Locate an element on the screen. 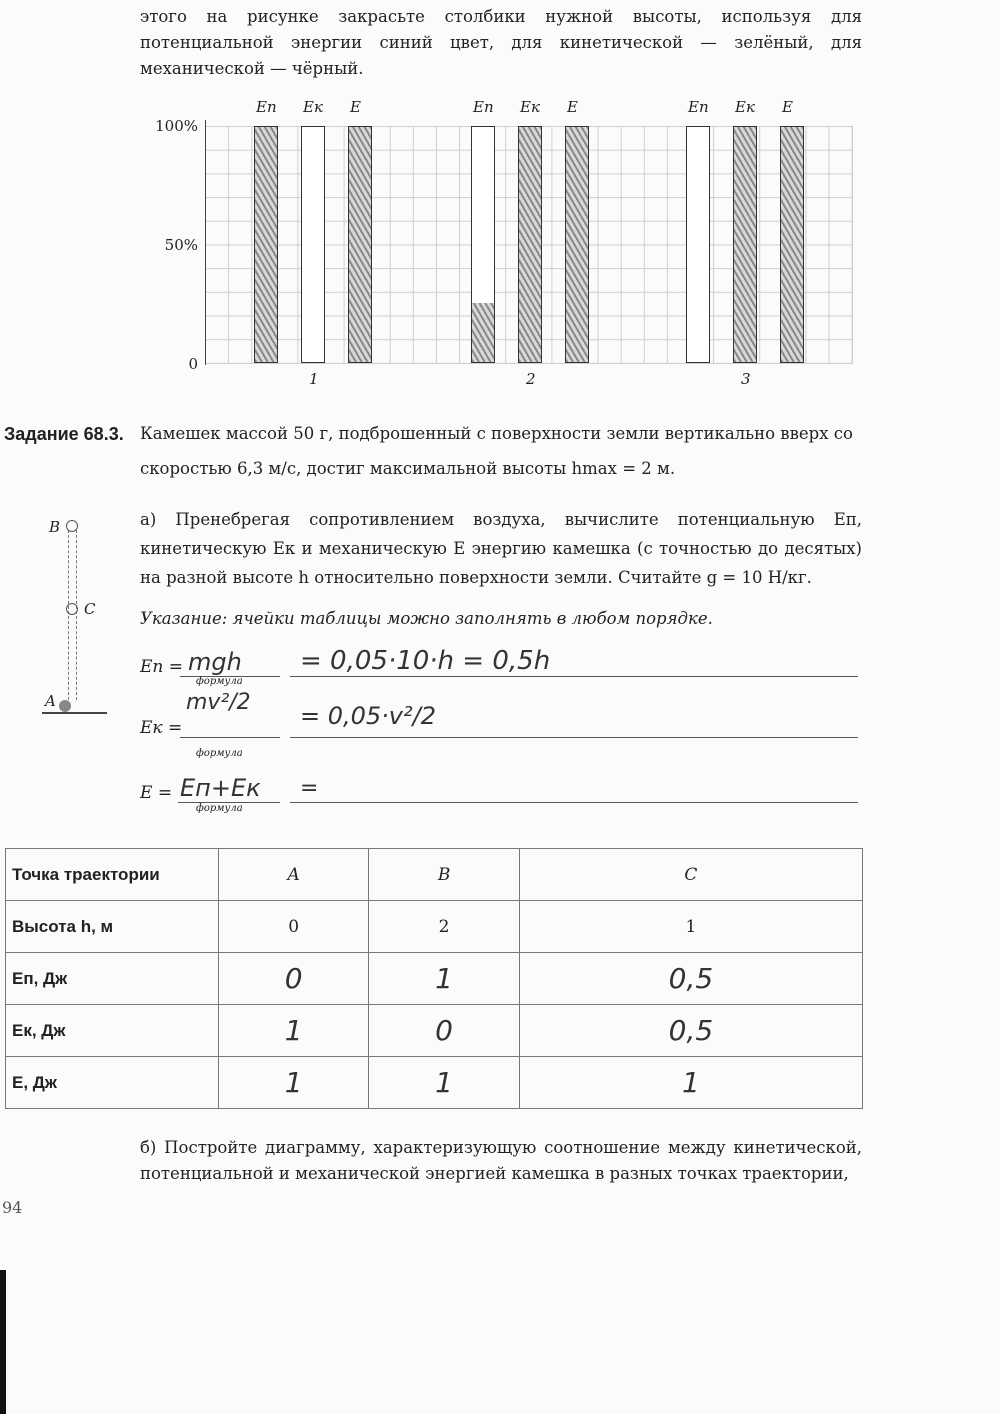  group-label: 1 is located at coordinates (314, 379).